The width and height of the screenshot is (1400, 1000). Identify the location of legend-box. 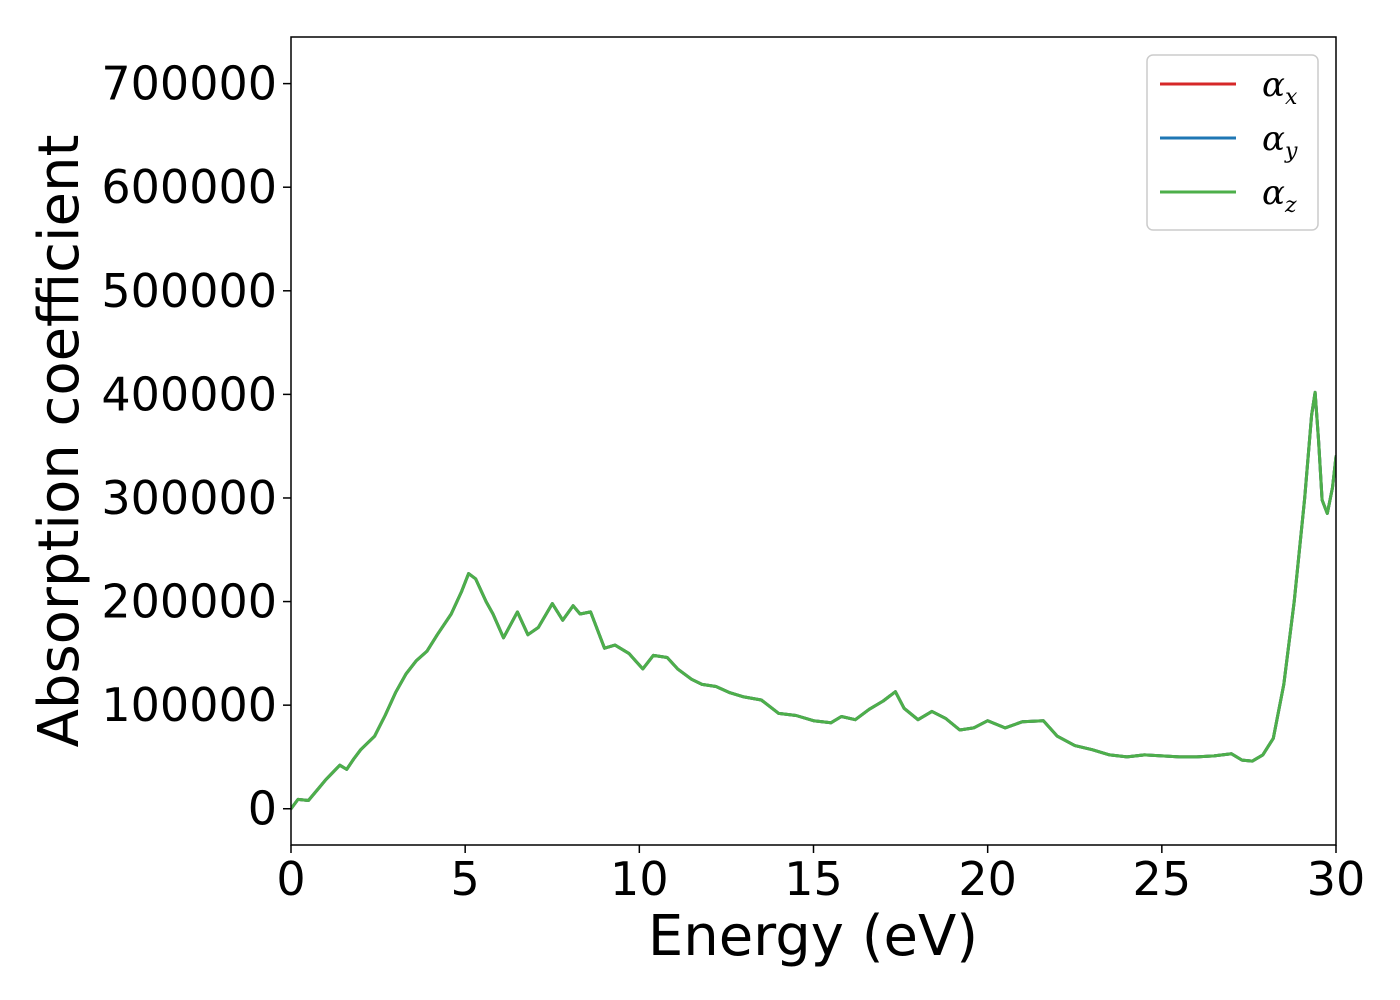
(1232, 142).